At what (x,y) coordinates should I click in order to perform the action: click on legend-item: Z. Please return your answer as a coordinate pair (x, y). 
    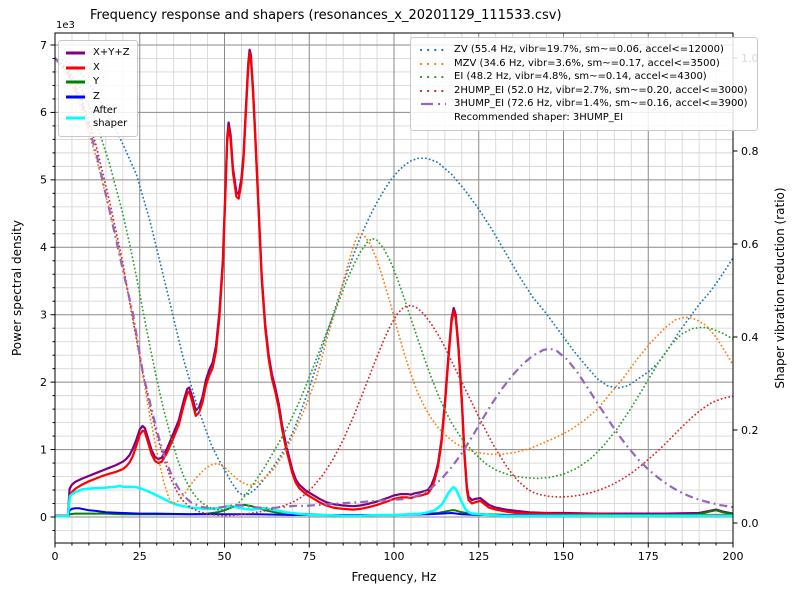
    Looking at the image, I should click on (97, 97).